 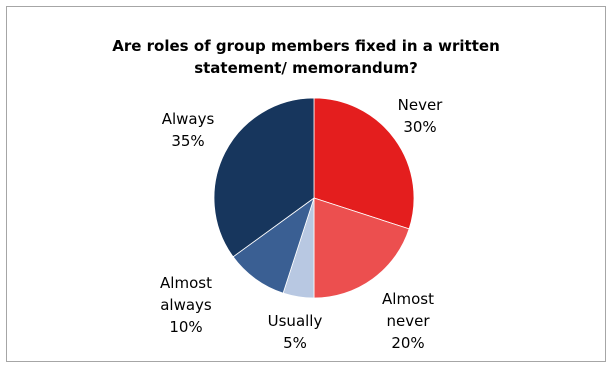 What do you see at coordinates (364, 163) in the screenshot?
I see `pie-slice-never` at bounding box center [364, 163].